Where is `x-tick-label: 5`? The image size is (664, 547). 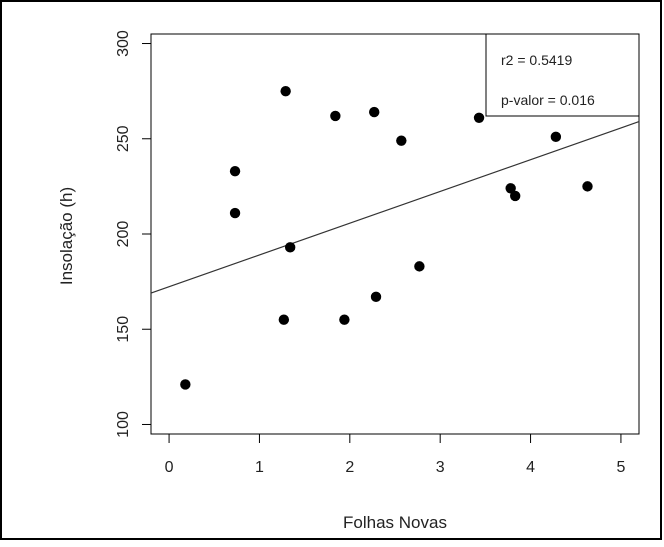
x-tick-label: 5 is located at coordinates (620, 467).